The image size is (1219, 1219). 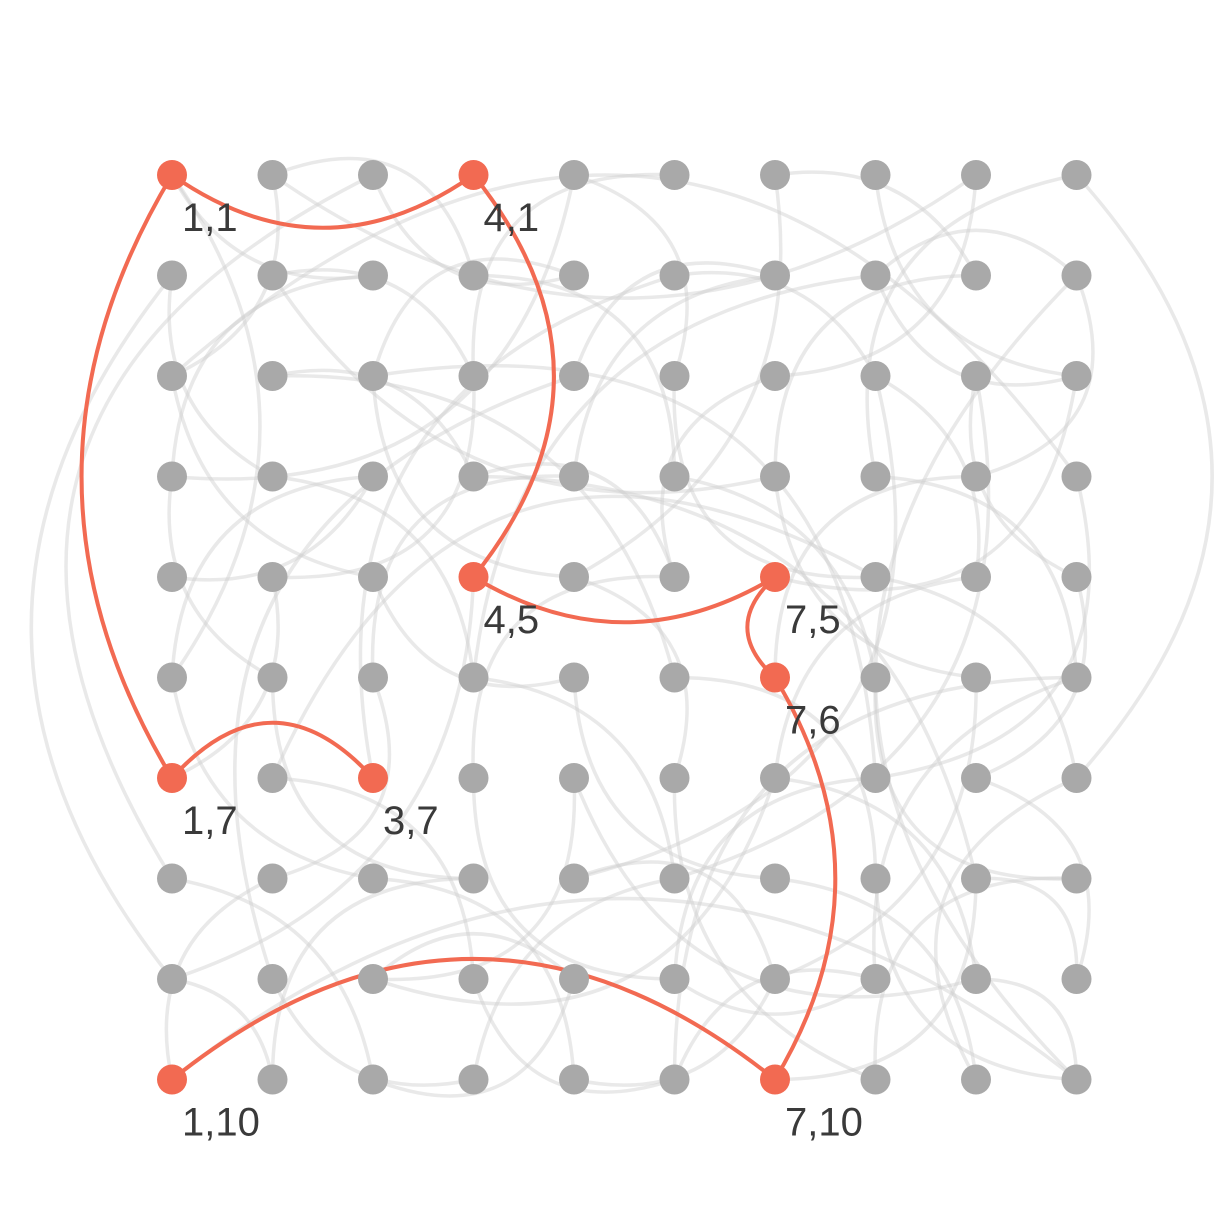 I want to click on node-label-7-6: 7,6, so click(x=813, y=721).